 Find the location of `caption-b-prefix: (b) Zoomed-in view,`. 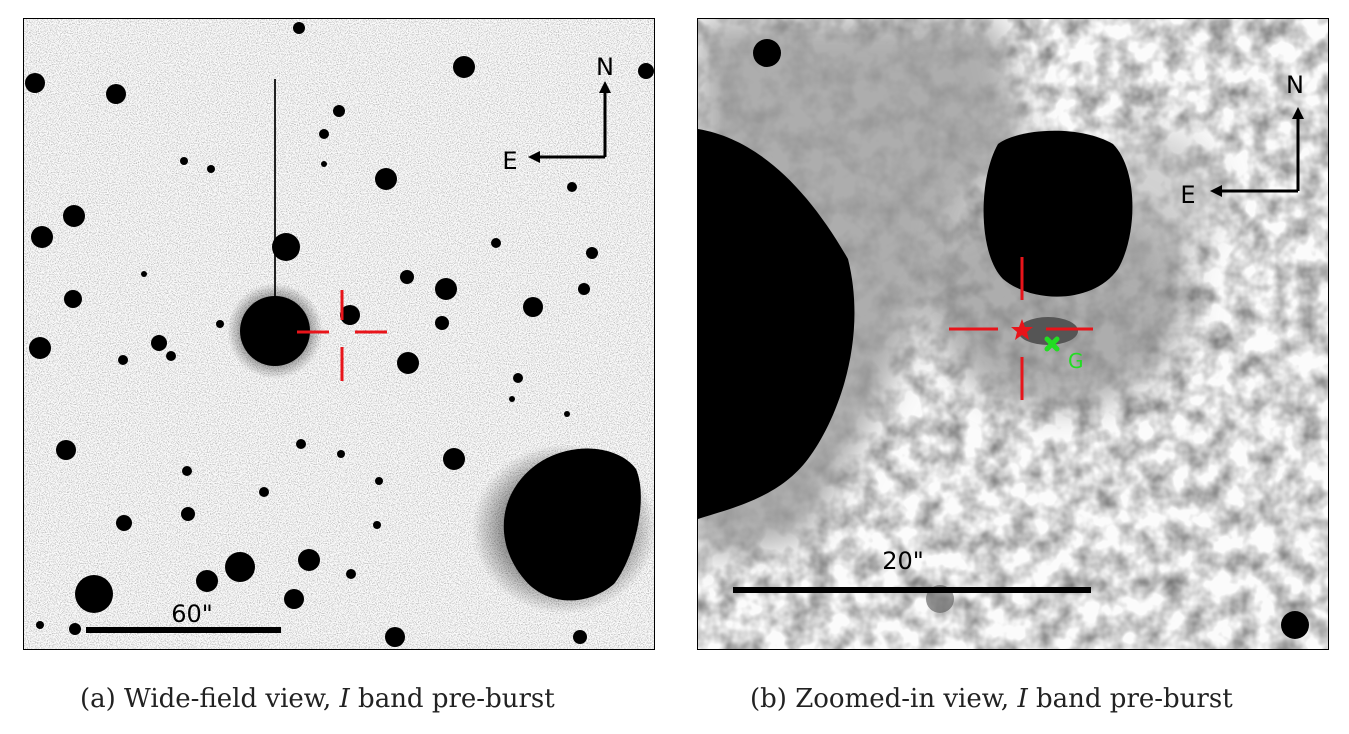

caption-b-prefix: (b) Zoomed-in view, is located at coordinates (884, 699).